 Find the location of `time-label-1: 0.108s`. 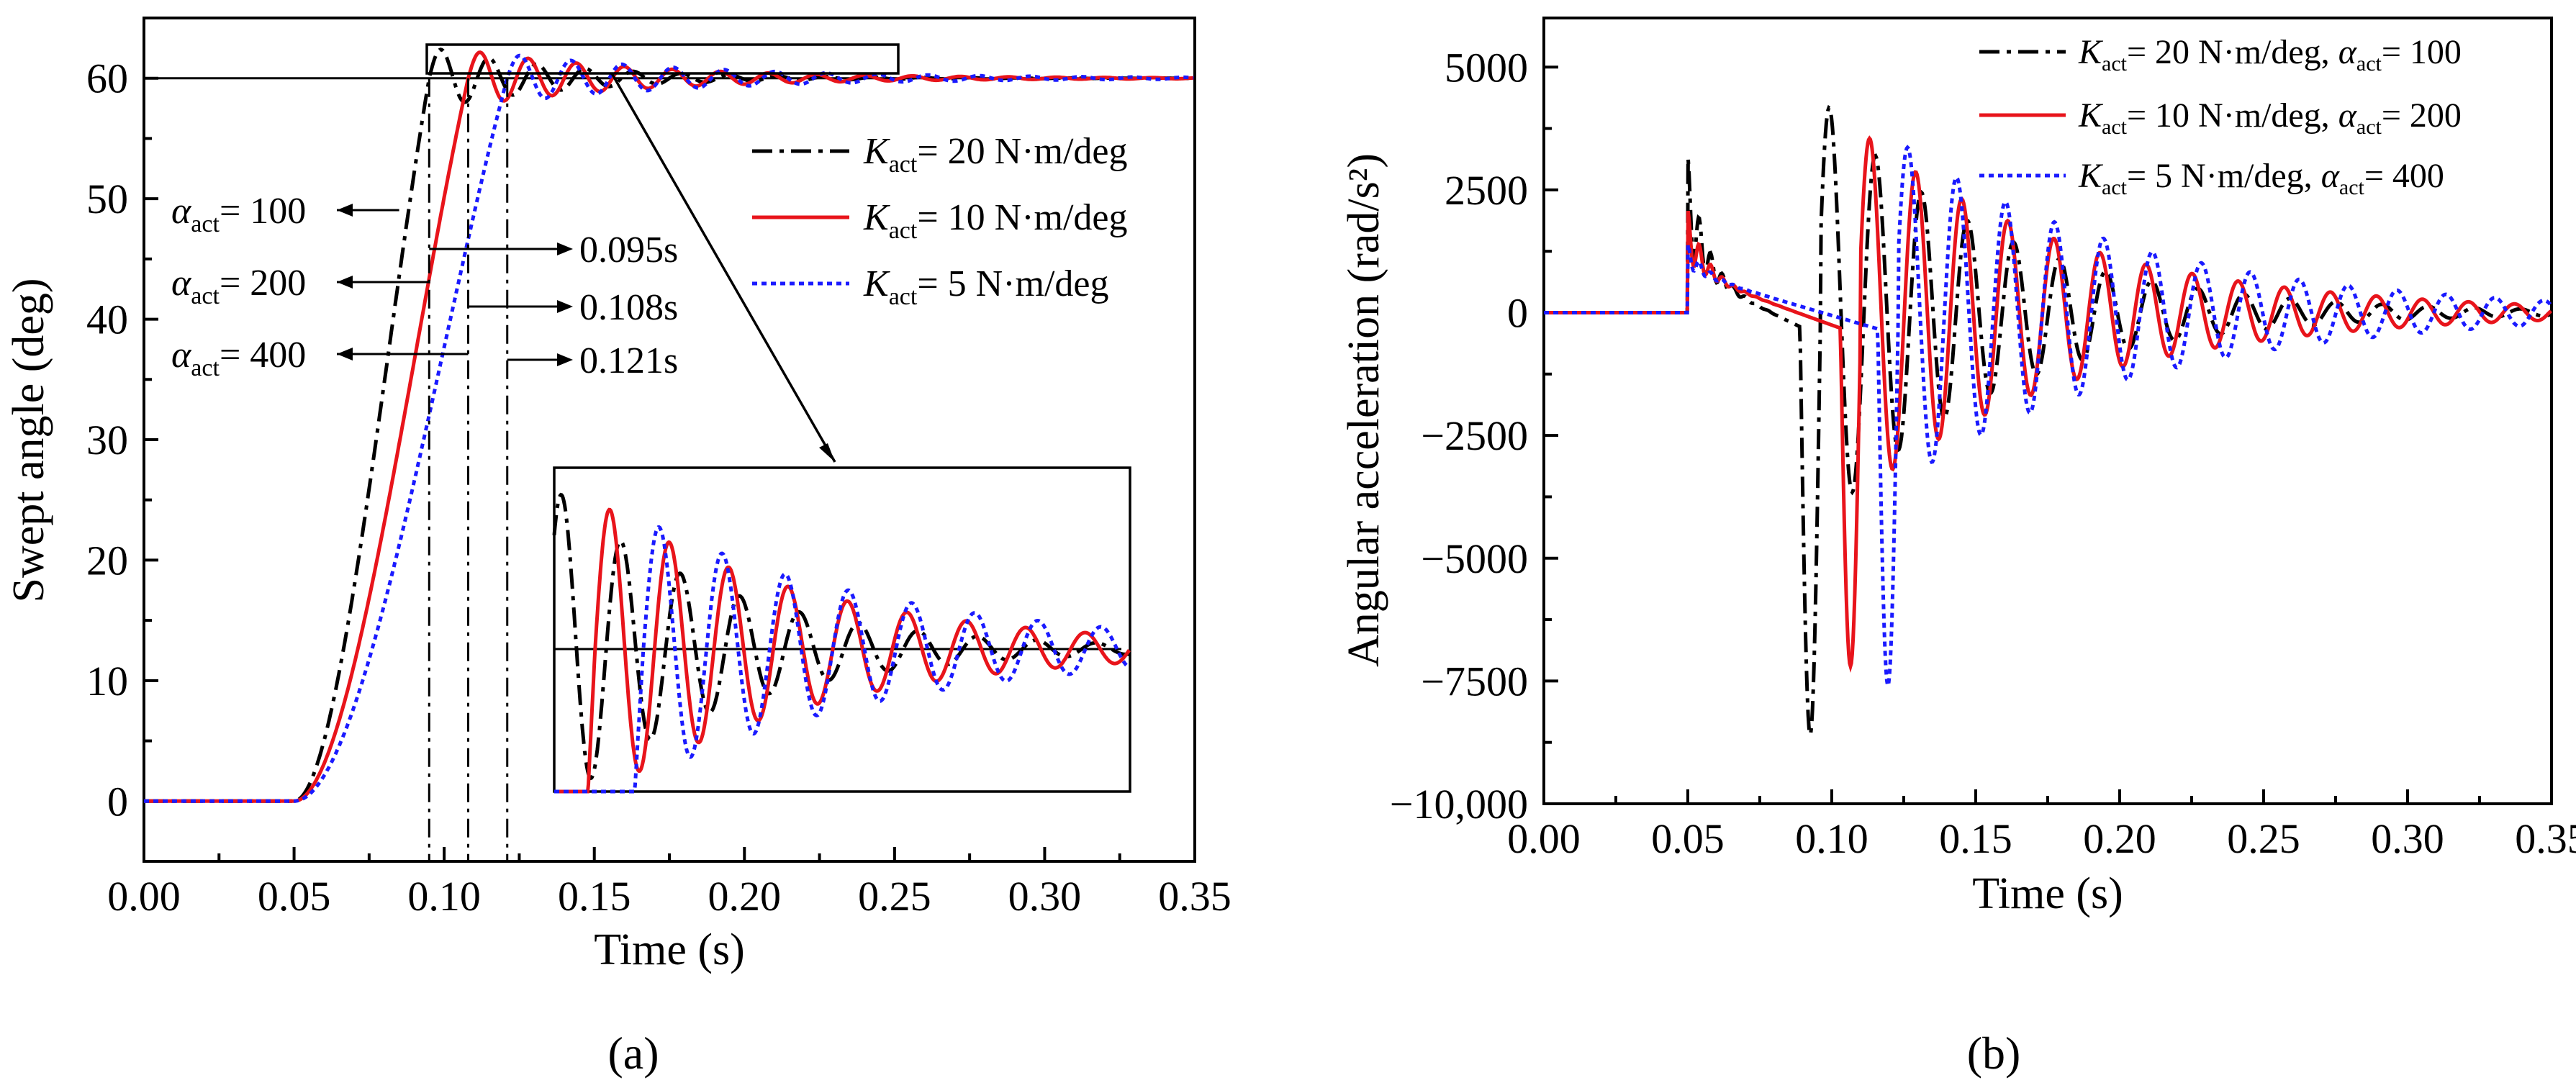

time-label-1: 0.108s is located at coordinates (629, 307).